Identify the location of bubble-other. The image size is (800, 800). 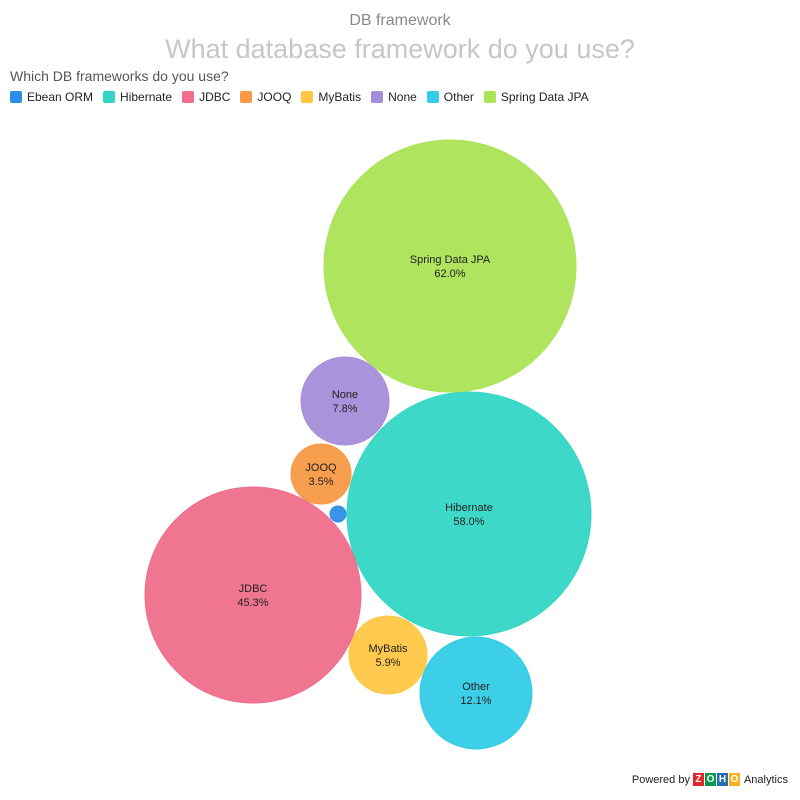
(476, 693).